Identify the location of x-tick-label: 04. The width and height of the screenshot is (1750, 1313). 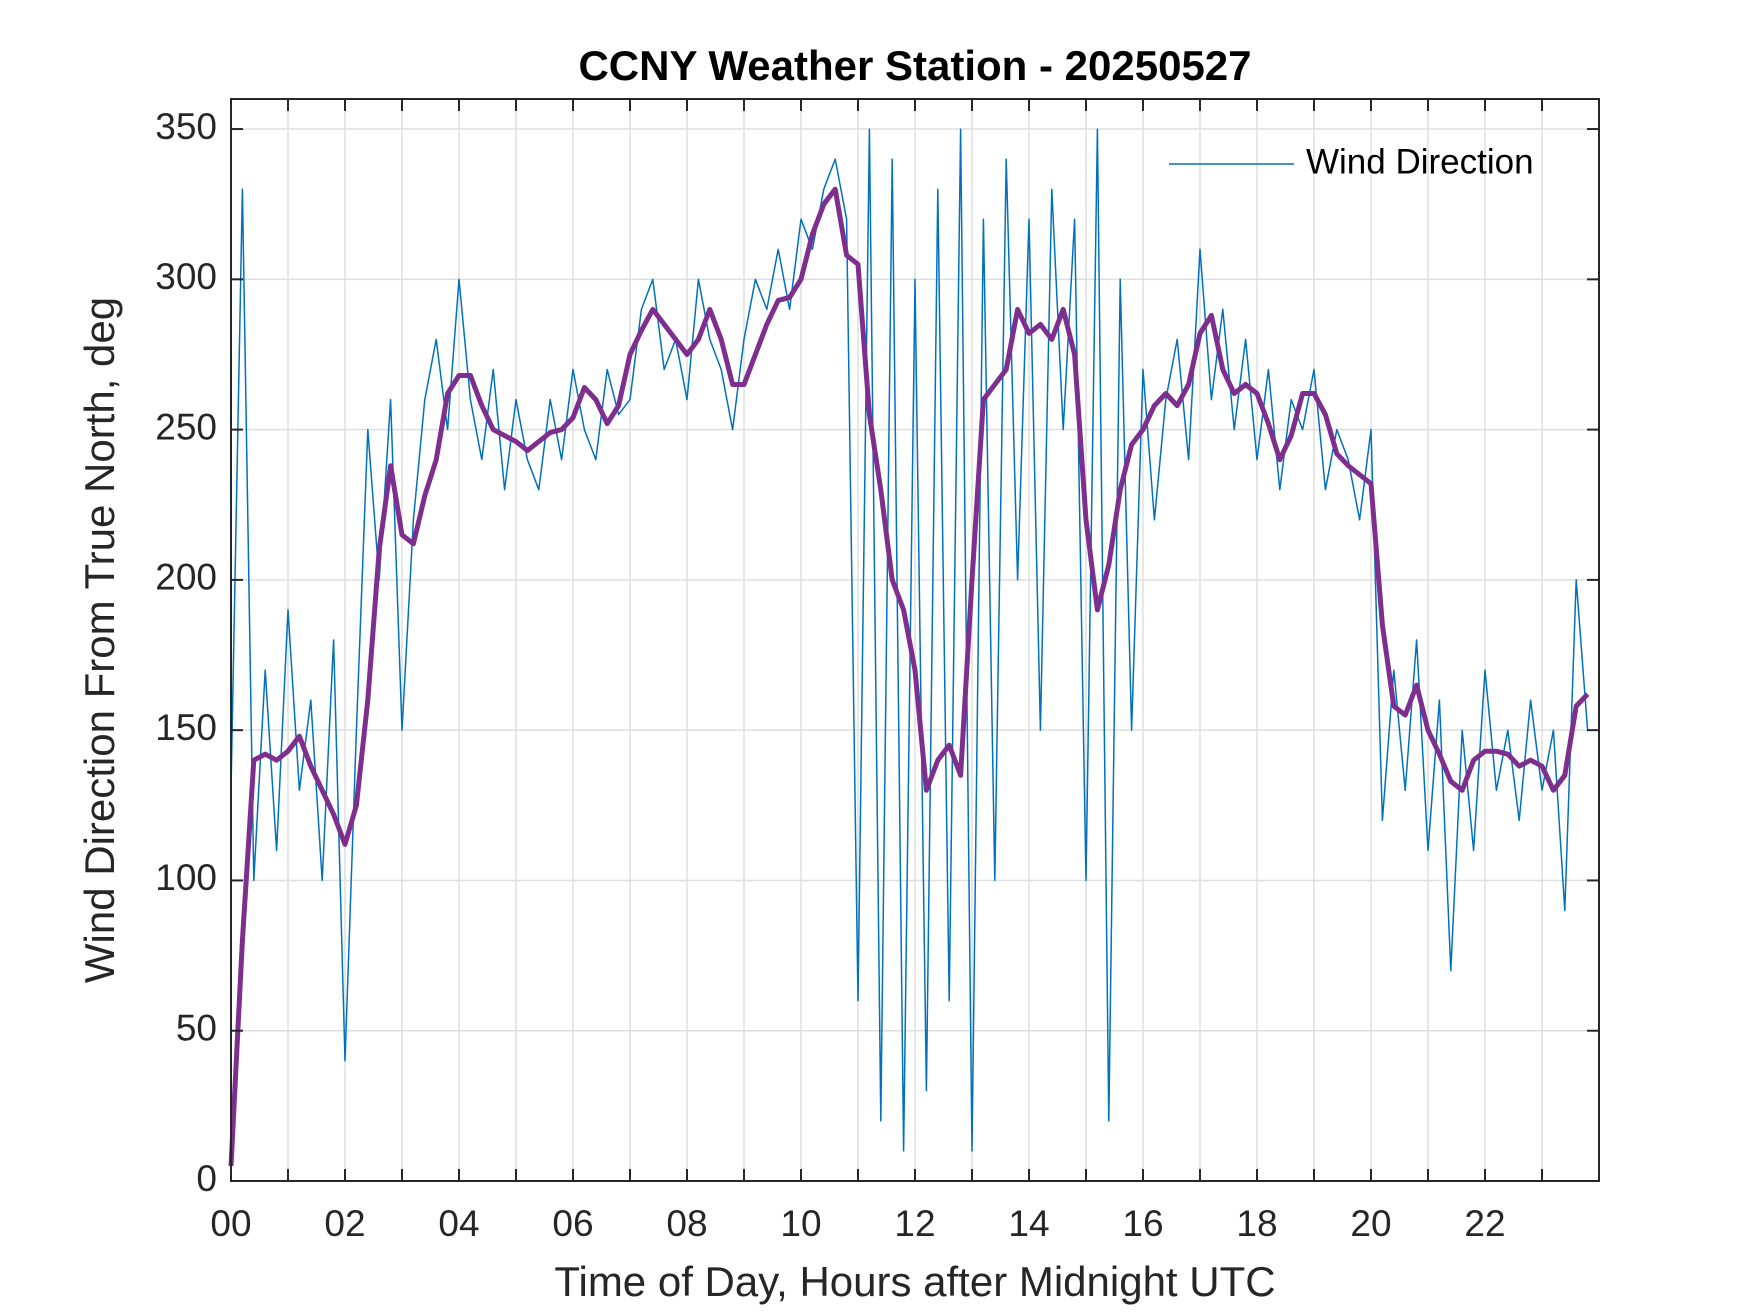
(458, 1223).